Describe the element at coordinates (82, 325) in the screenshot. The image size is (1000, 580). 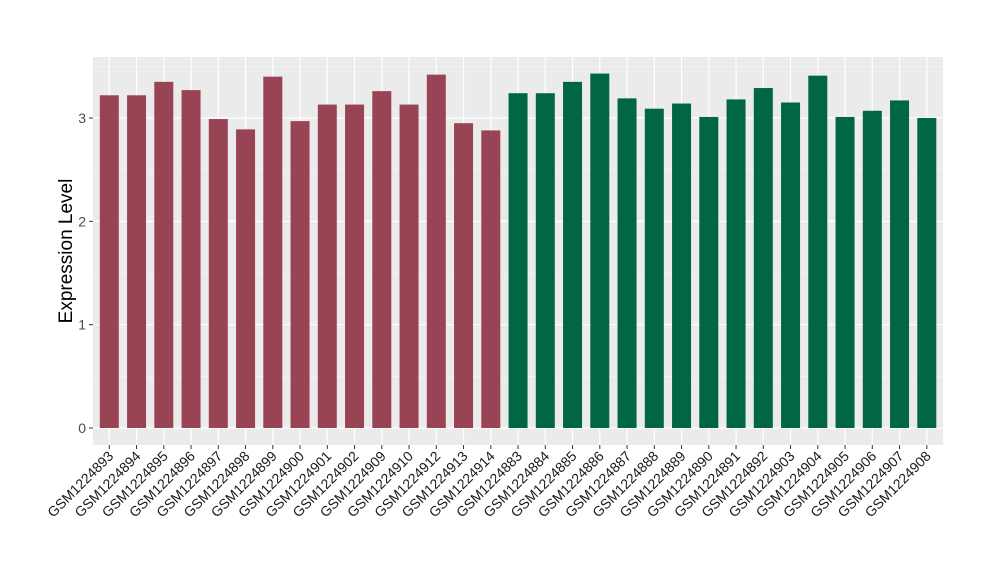
I see `y-tick-label: 1` at that location.